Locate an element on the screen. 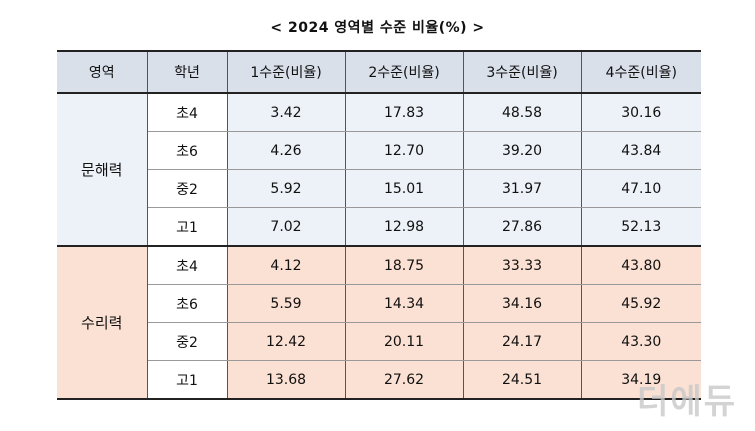 The width and height of the screenshot is (755, 431). area-label-numeracy: 수리력 is located at coordinates (102, 322).